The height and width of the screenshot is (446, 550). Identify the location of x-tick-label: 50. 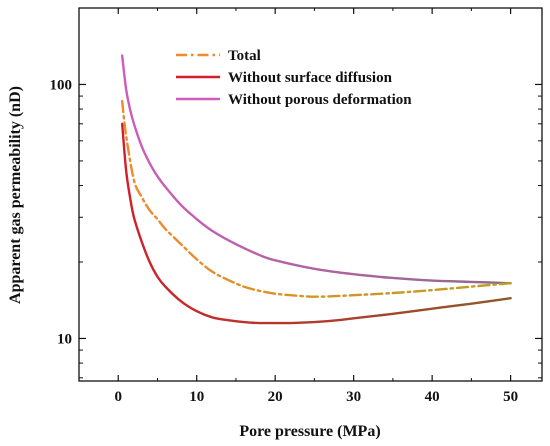
(510, 397).